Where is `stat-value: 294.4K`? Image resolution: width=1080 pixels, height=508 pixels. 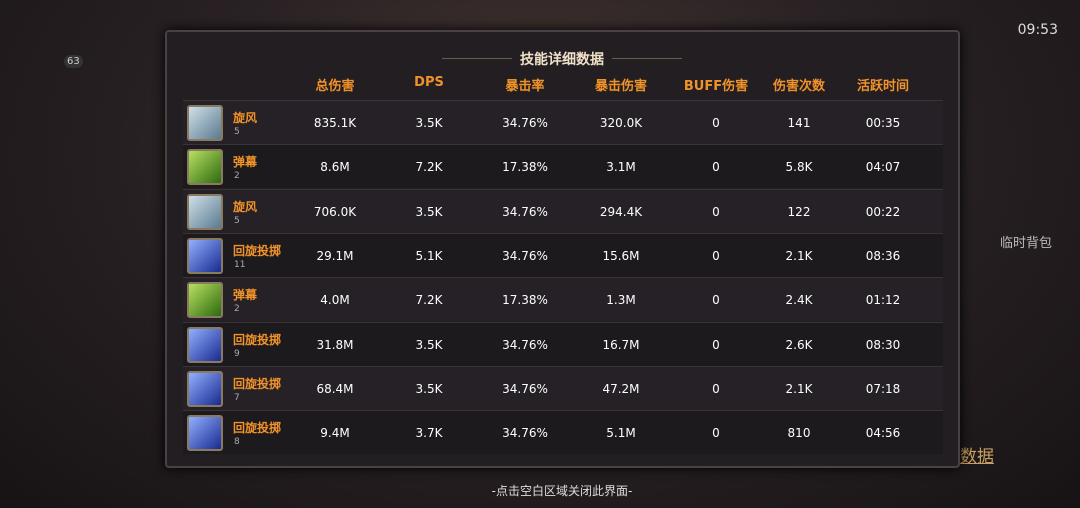
stat-value: 294.4K is located at coordinates (621, 211).